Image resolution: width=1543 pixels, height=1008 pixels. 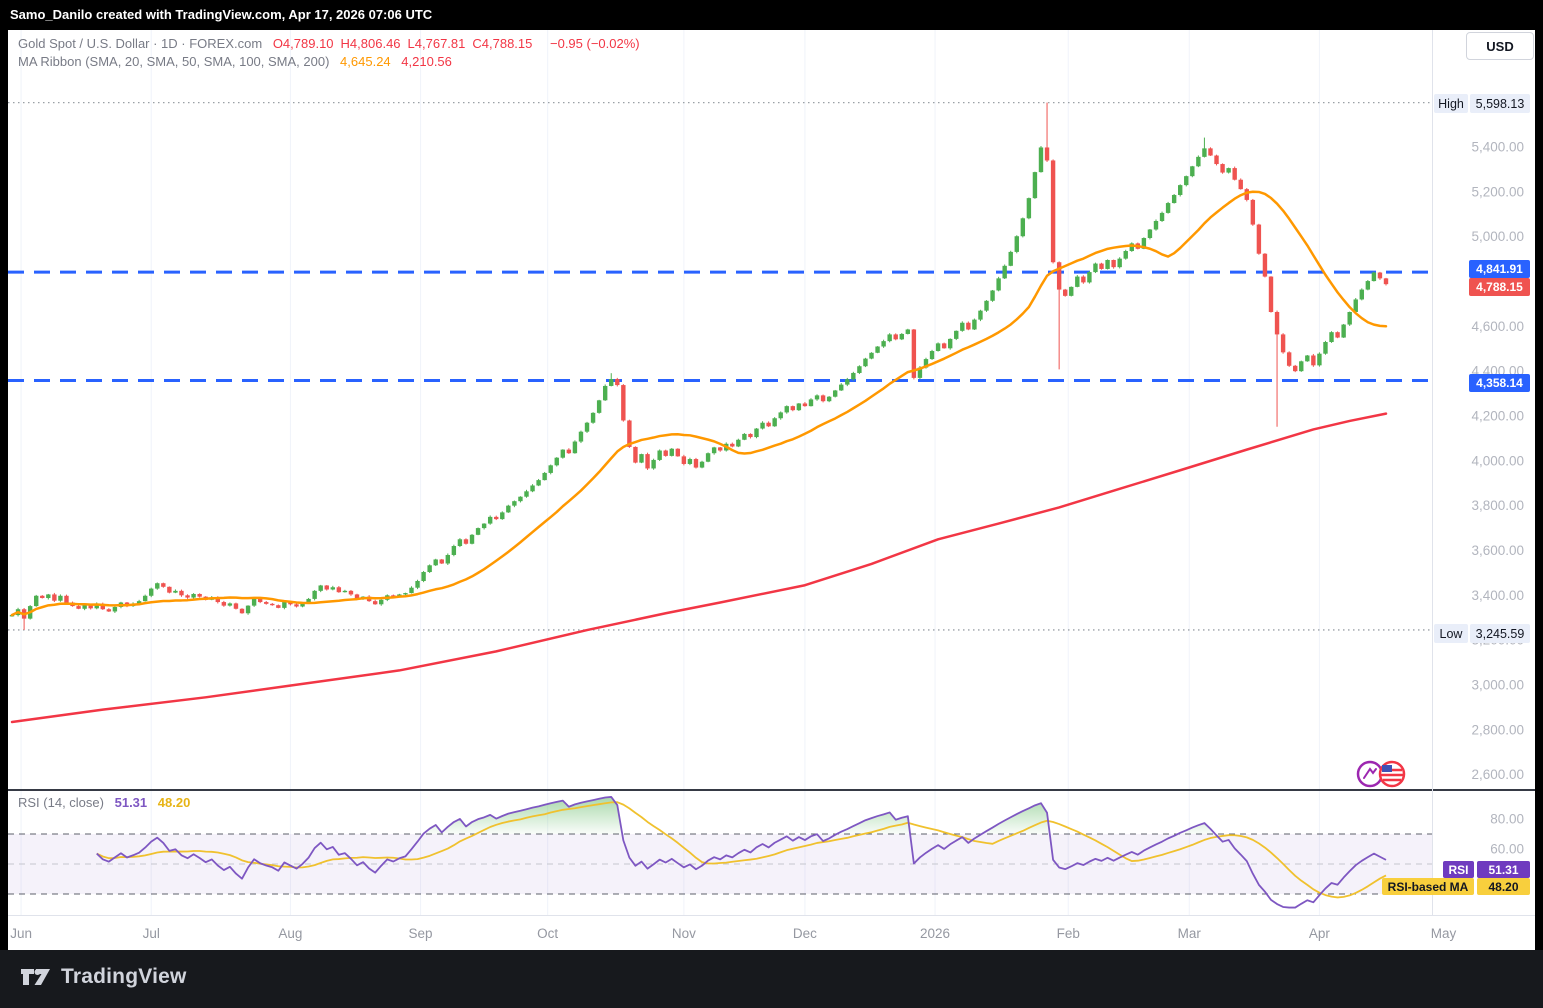 What do you see at coordinates (1497, 147) in the screenshot?
I see `svg-text: 5,400.00` at bounding box center [1497, 147].